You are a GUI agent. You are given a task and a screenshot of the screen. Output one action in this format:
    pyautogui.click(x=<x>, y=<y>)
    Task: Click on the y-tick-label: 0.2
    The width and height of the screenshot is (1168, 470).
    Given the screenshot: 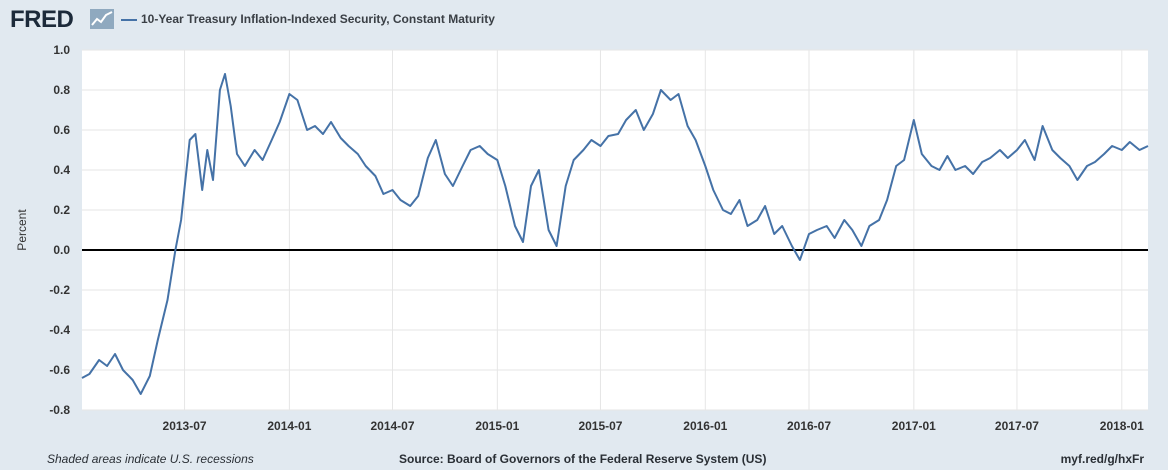 What is the action you would take?
    pyautogui.click(x=61, y=210)
    